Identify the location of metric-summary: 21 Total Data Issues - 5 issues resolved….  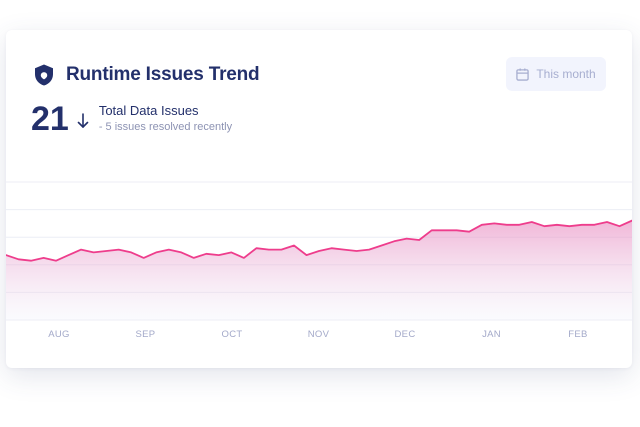
(131, 119).